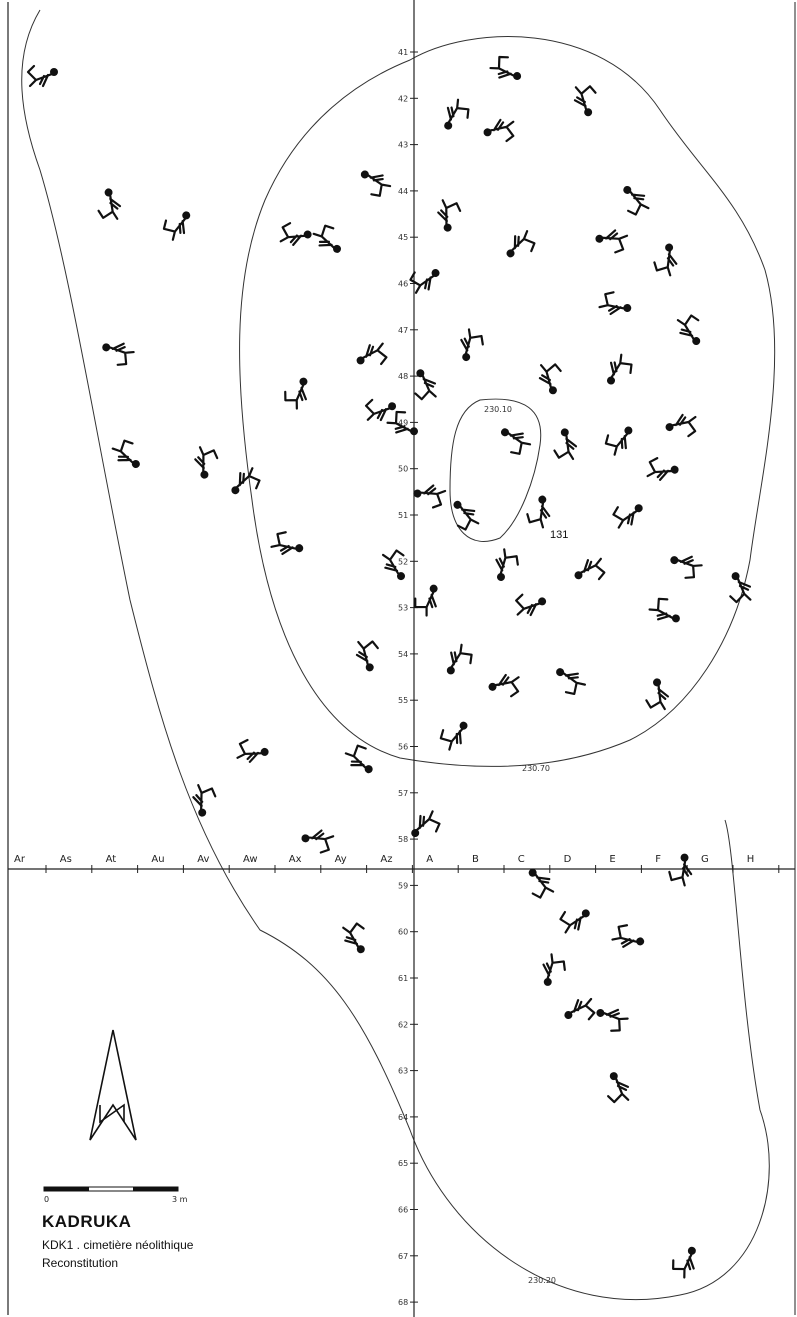  What do you see at coordinates (403, 839) in the screenshot?
I see `row-tick-label: 58` at bounding box center [403, 839].